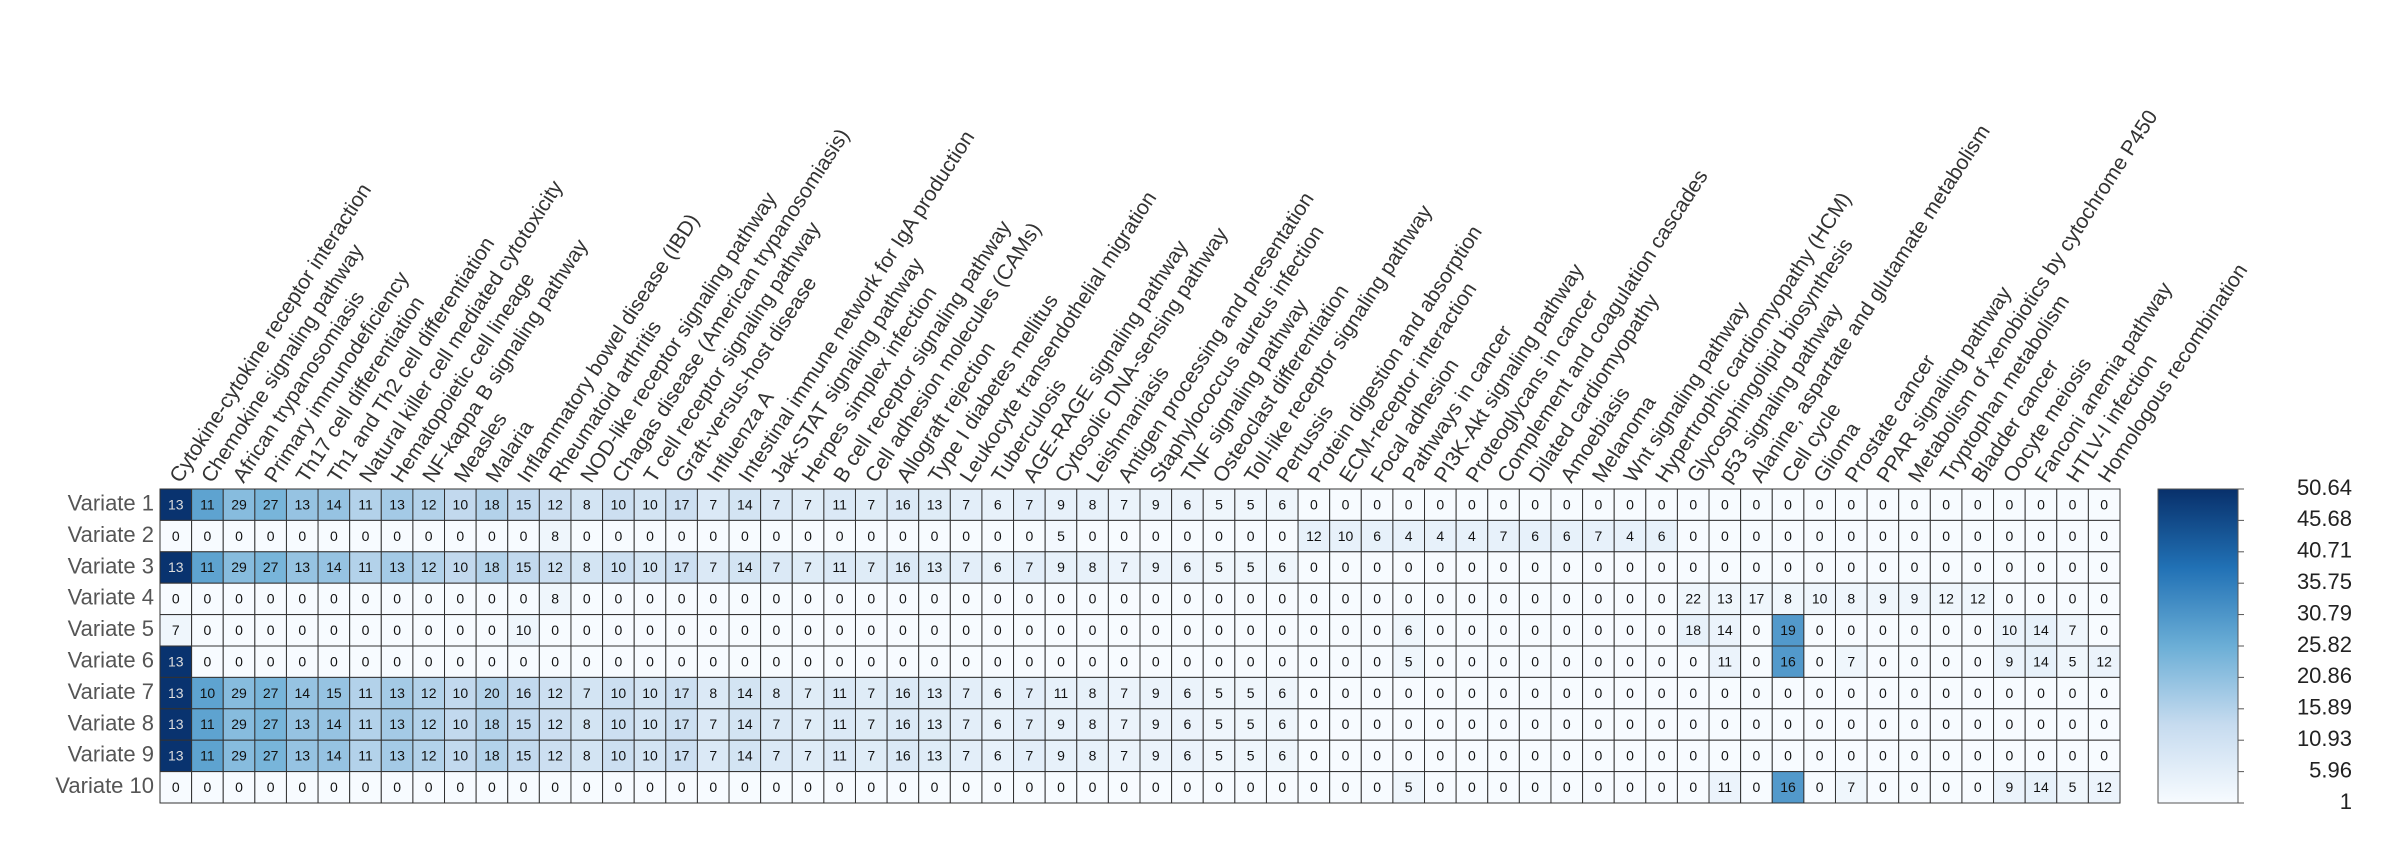 The width and height of the screenshot is (2400, 864). I want to click on cell-label: 18, so click(1693, 630).